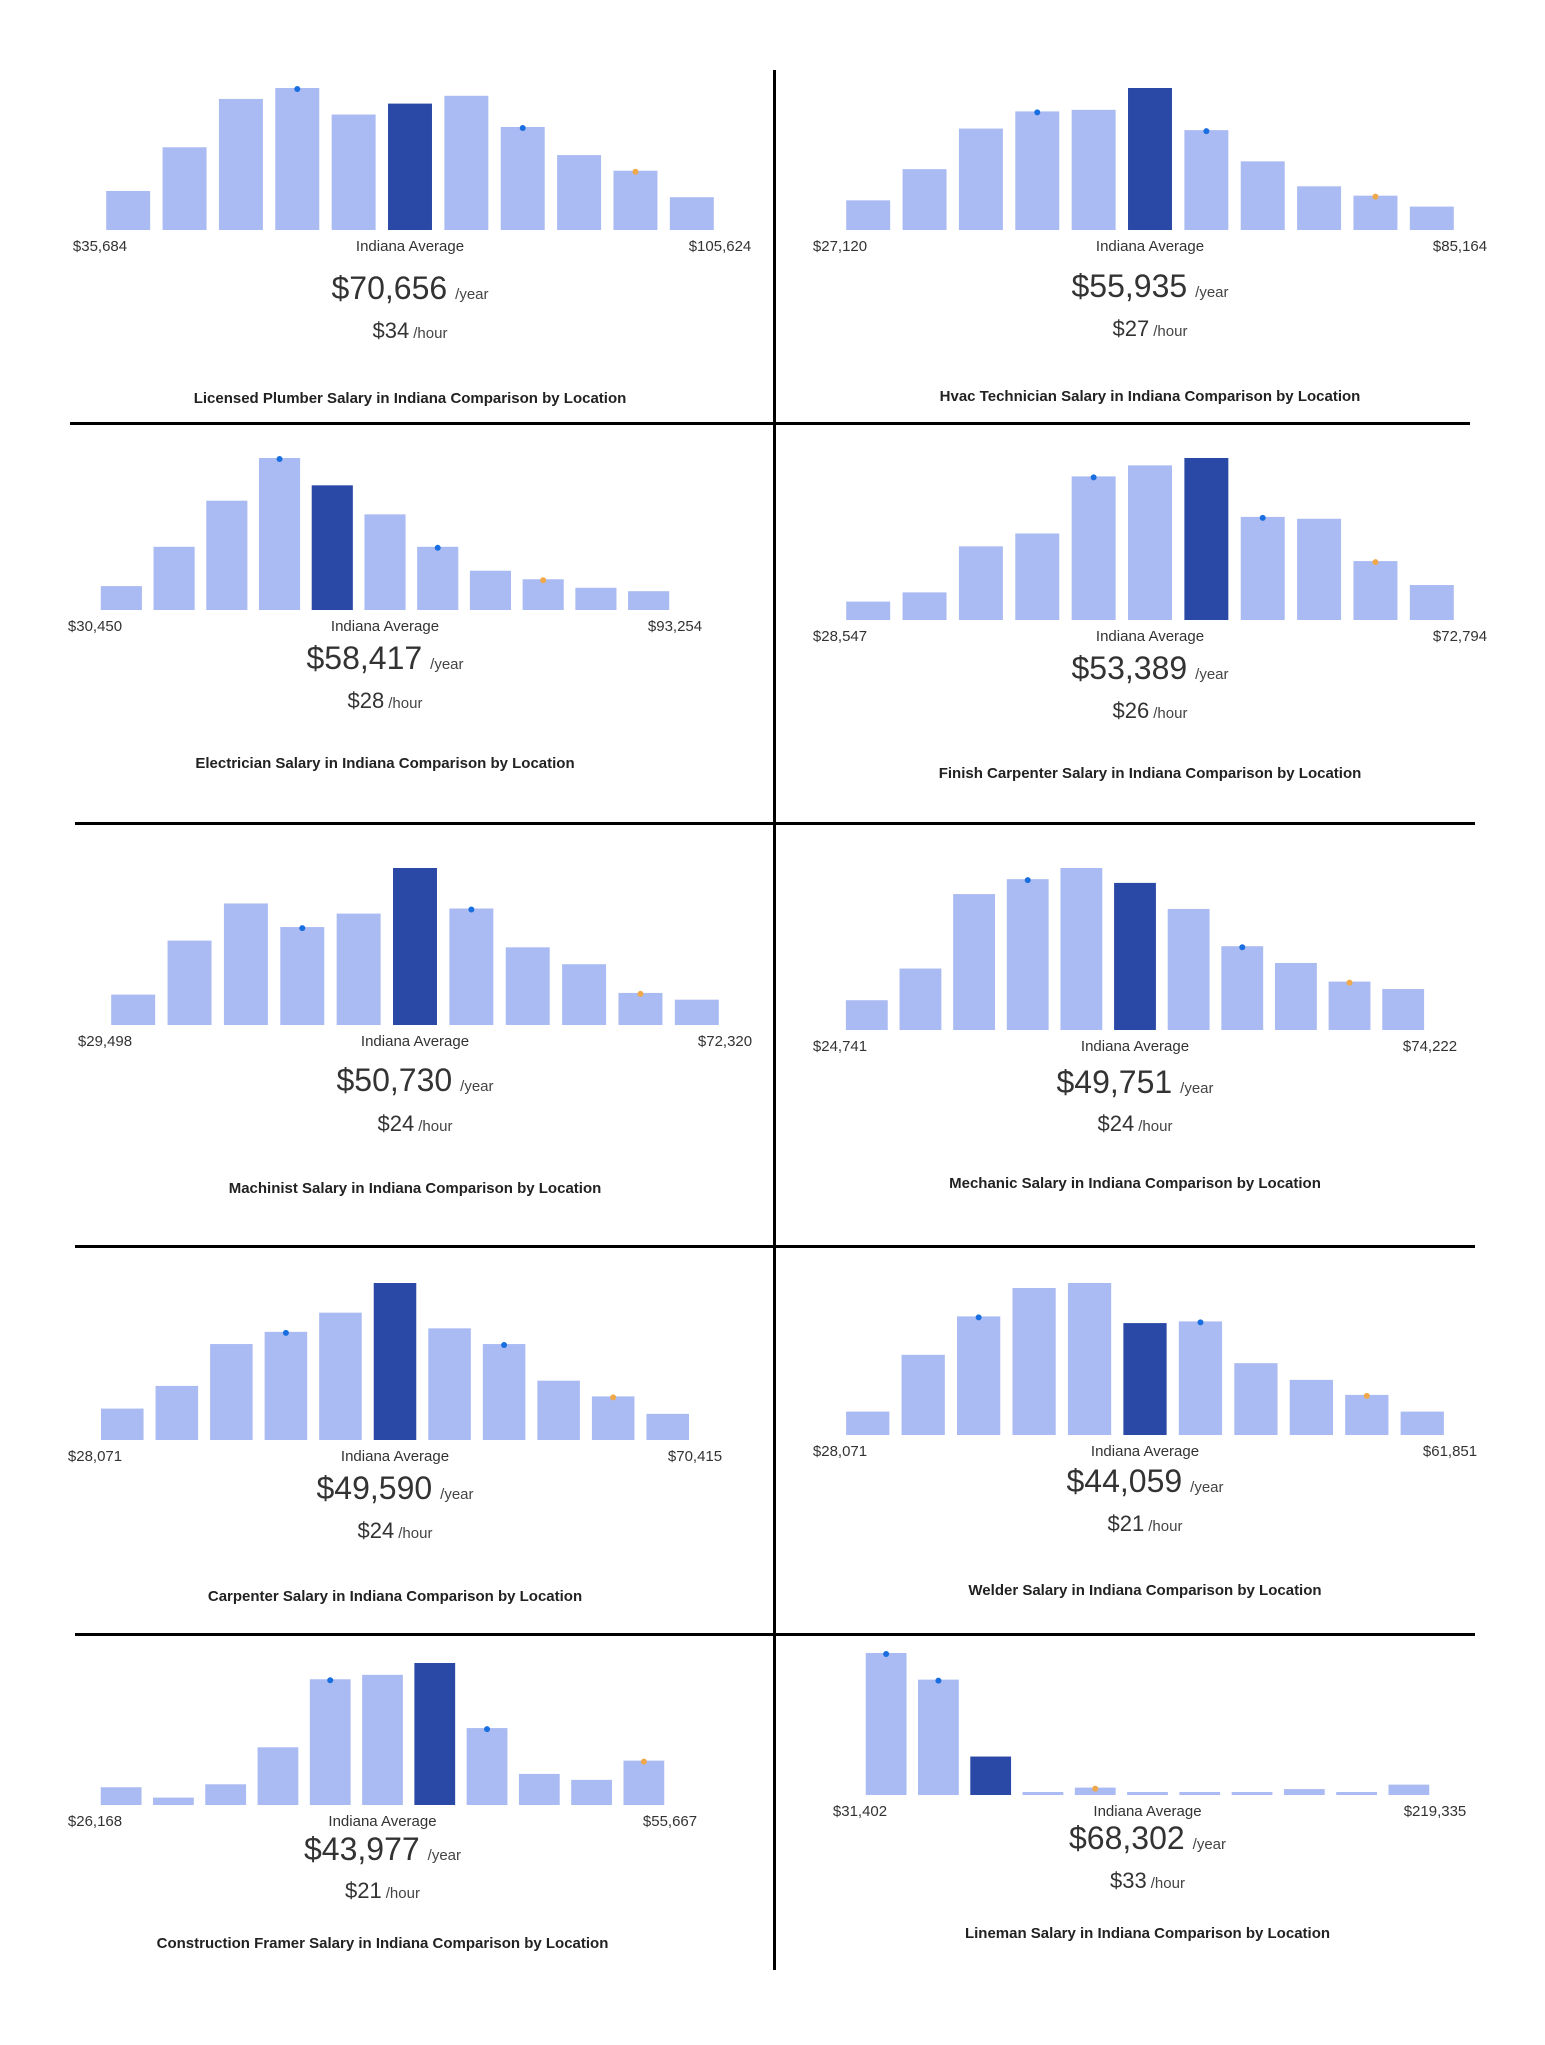 This screenshot has width=1545, height=2045. What do you see at coordinates (1131, 710) in the screenshot?
I see `hourly-salary-value: $26` at bounding box center [1131, 710].